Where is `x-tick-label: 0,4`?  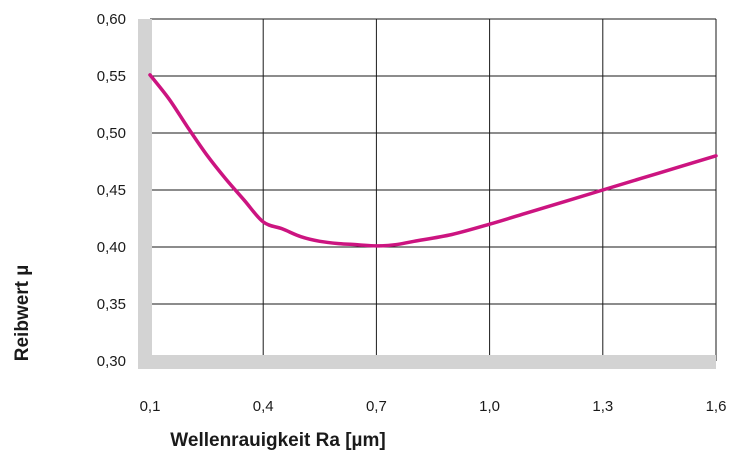 x-tick-label: 0,4 is located at coordinates (263, 406).